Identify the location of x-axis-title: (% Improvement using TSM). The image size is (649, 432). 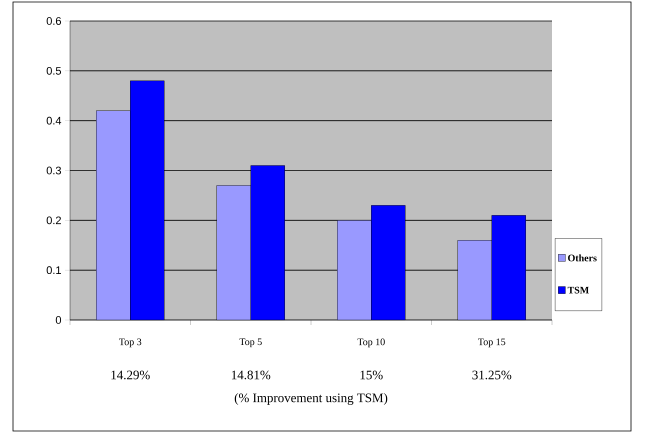
(311, 399).